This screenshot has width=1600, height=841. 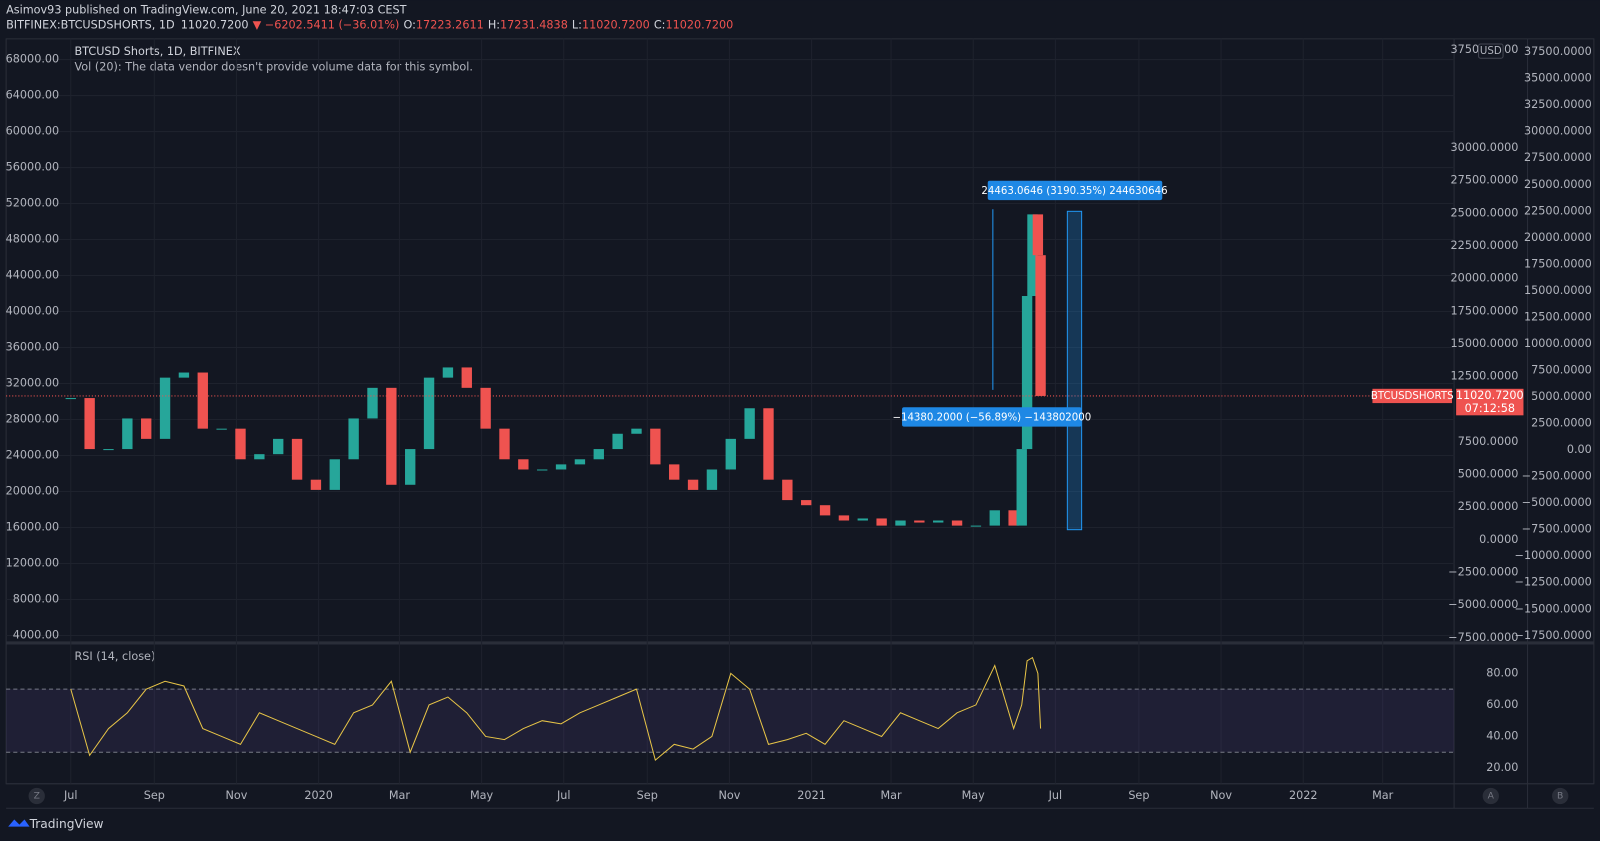 I want to click on measure-box, so click(x=1074, y=370).